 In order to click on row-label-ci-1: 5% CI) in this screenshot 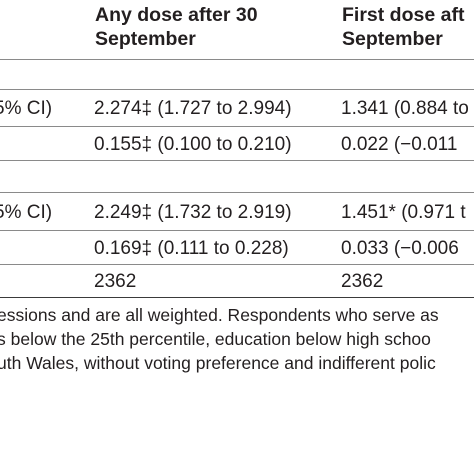, I will do `click(26, 108)`.